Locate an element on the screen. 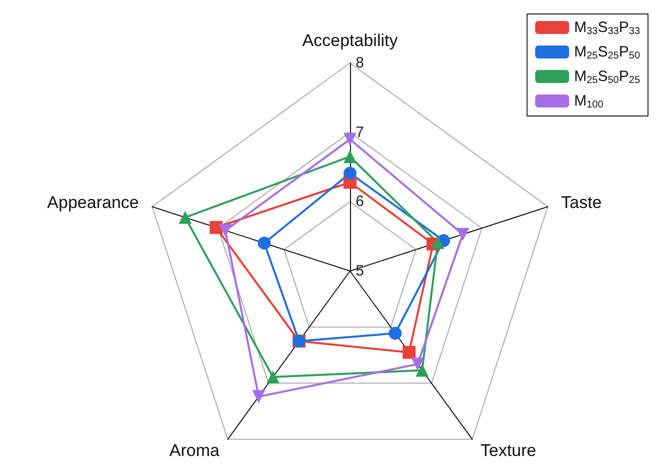 Image resolution: width=664 pixels, height=475 pixels. spoke-label: Acceptability is located at coordinates (350, 40).